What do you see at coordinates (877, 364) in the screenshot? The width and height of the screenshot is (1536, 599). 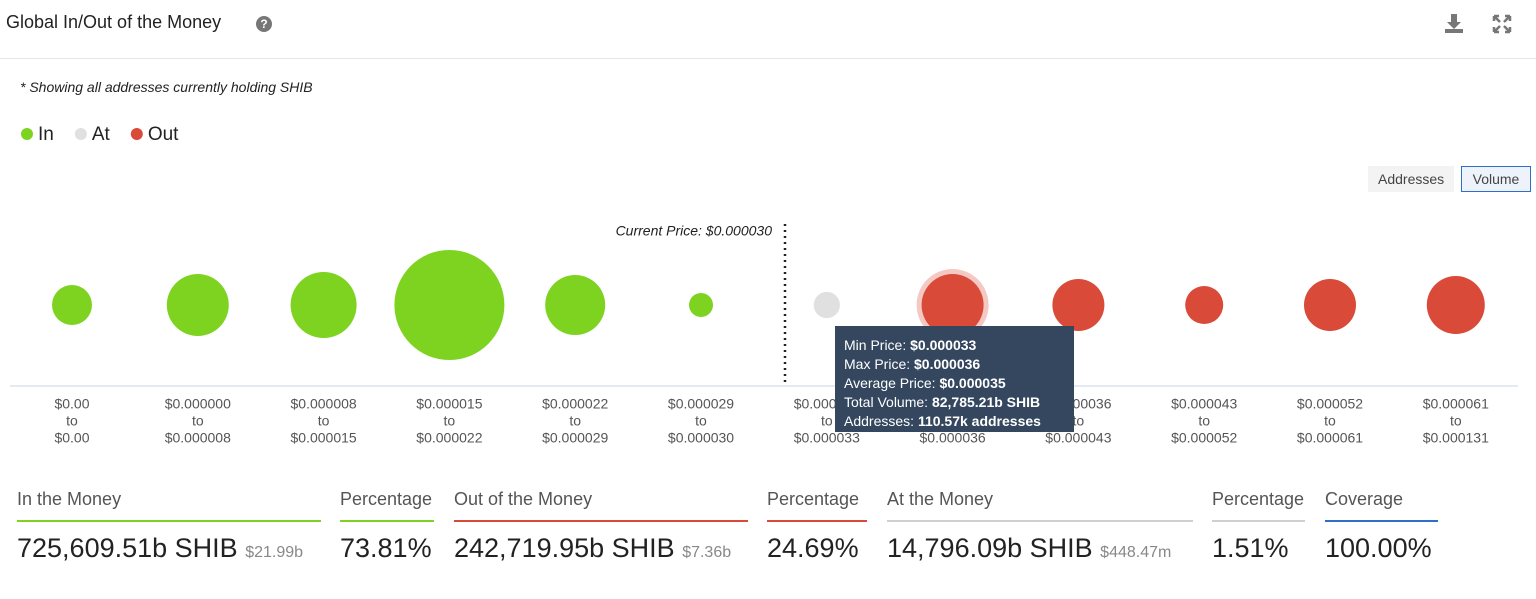 I see `tooltip-label: Max Price:` at bounding box center [877, 364].